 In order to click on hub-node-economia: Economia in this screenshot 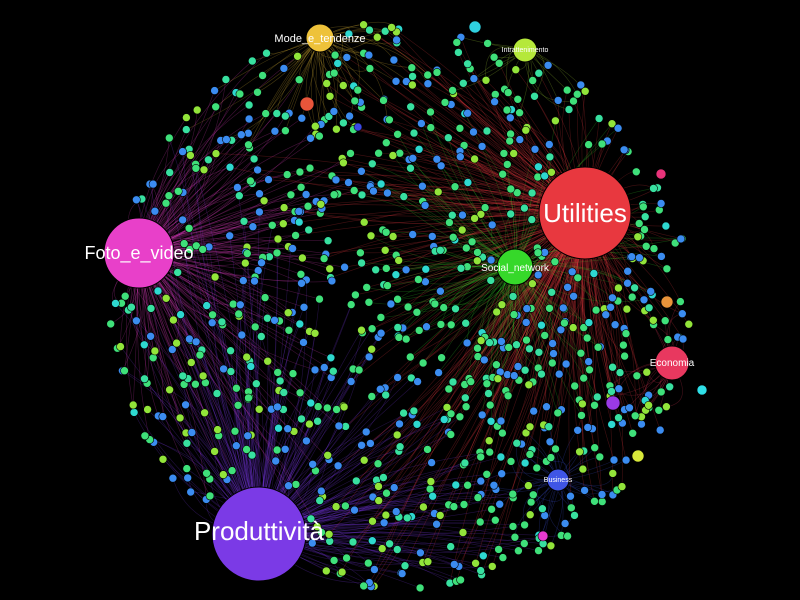, I will do `click(672, 363)`.